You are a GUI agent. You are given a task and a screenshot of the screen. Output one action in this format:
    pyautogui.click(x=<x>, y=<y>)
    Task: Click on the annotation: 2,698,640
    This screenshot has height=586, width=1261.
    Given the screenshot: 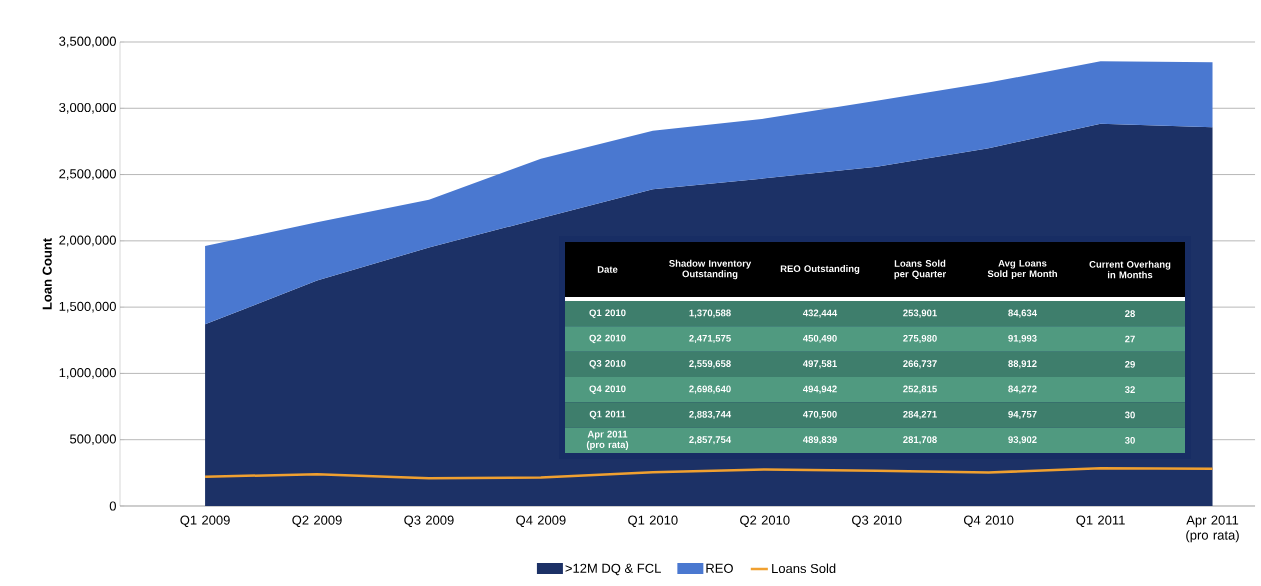 What is the action you would take?
    pyautogui.click(x=710, y=389)
    